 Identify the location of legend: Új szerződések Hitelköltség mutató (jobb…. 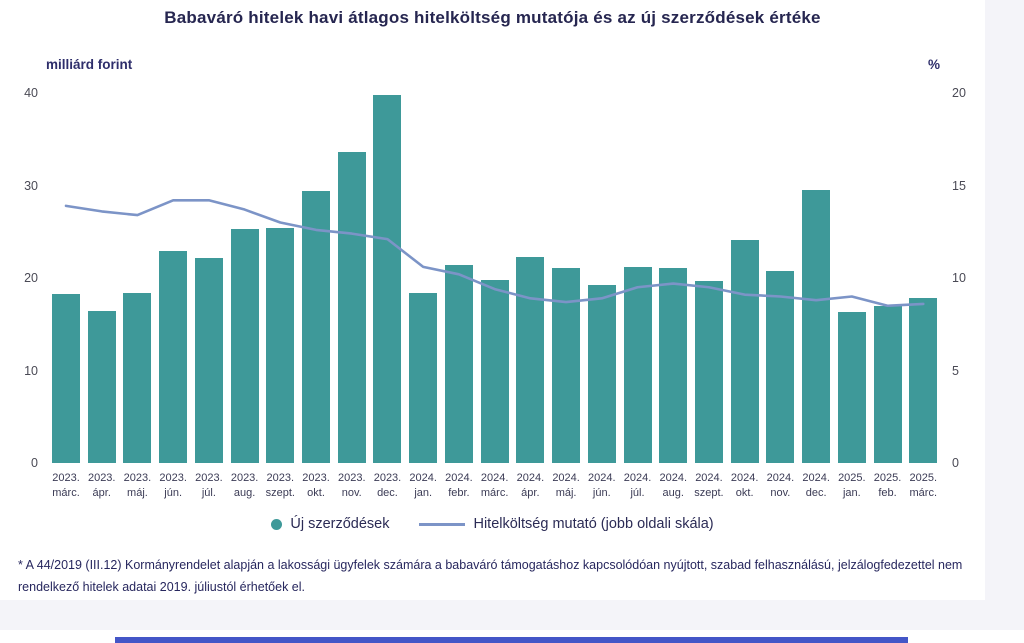
(492, 524).